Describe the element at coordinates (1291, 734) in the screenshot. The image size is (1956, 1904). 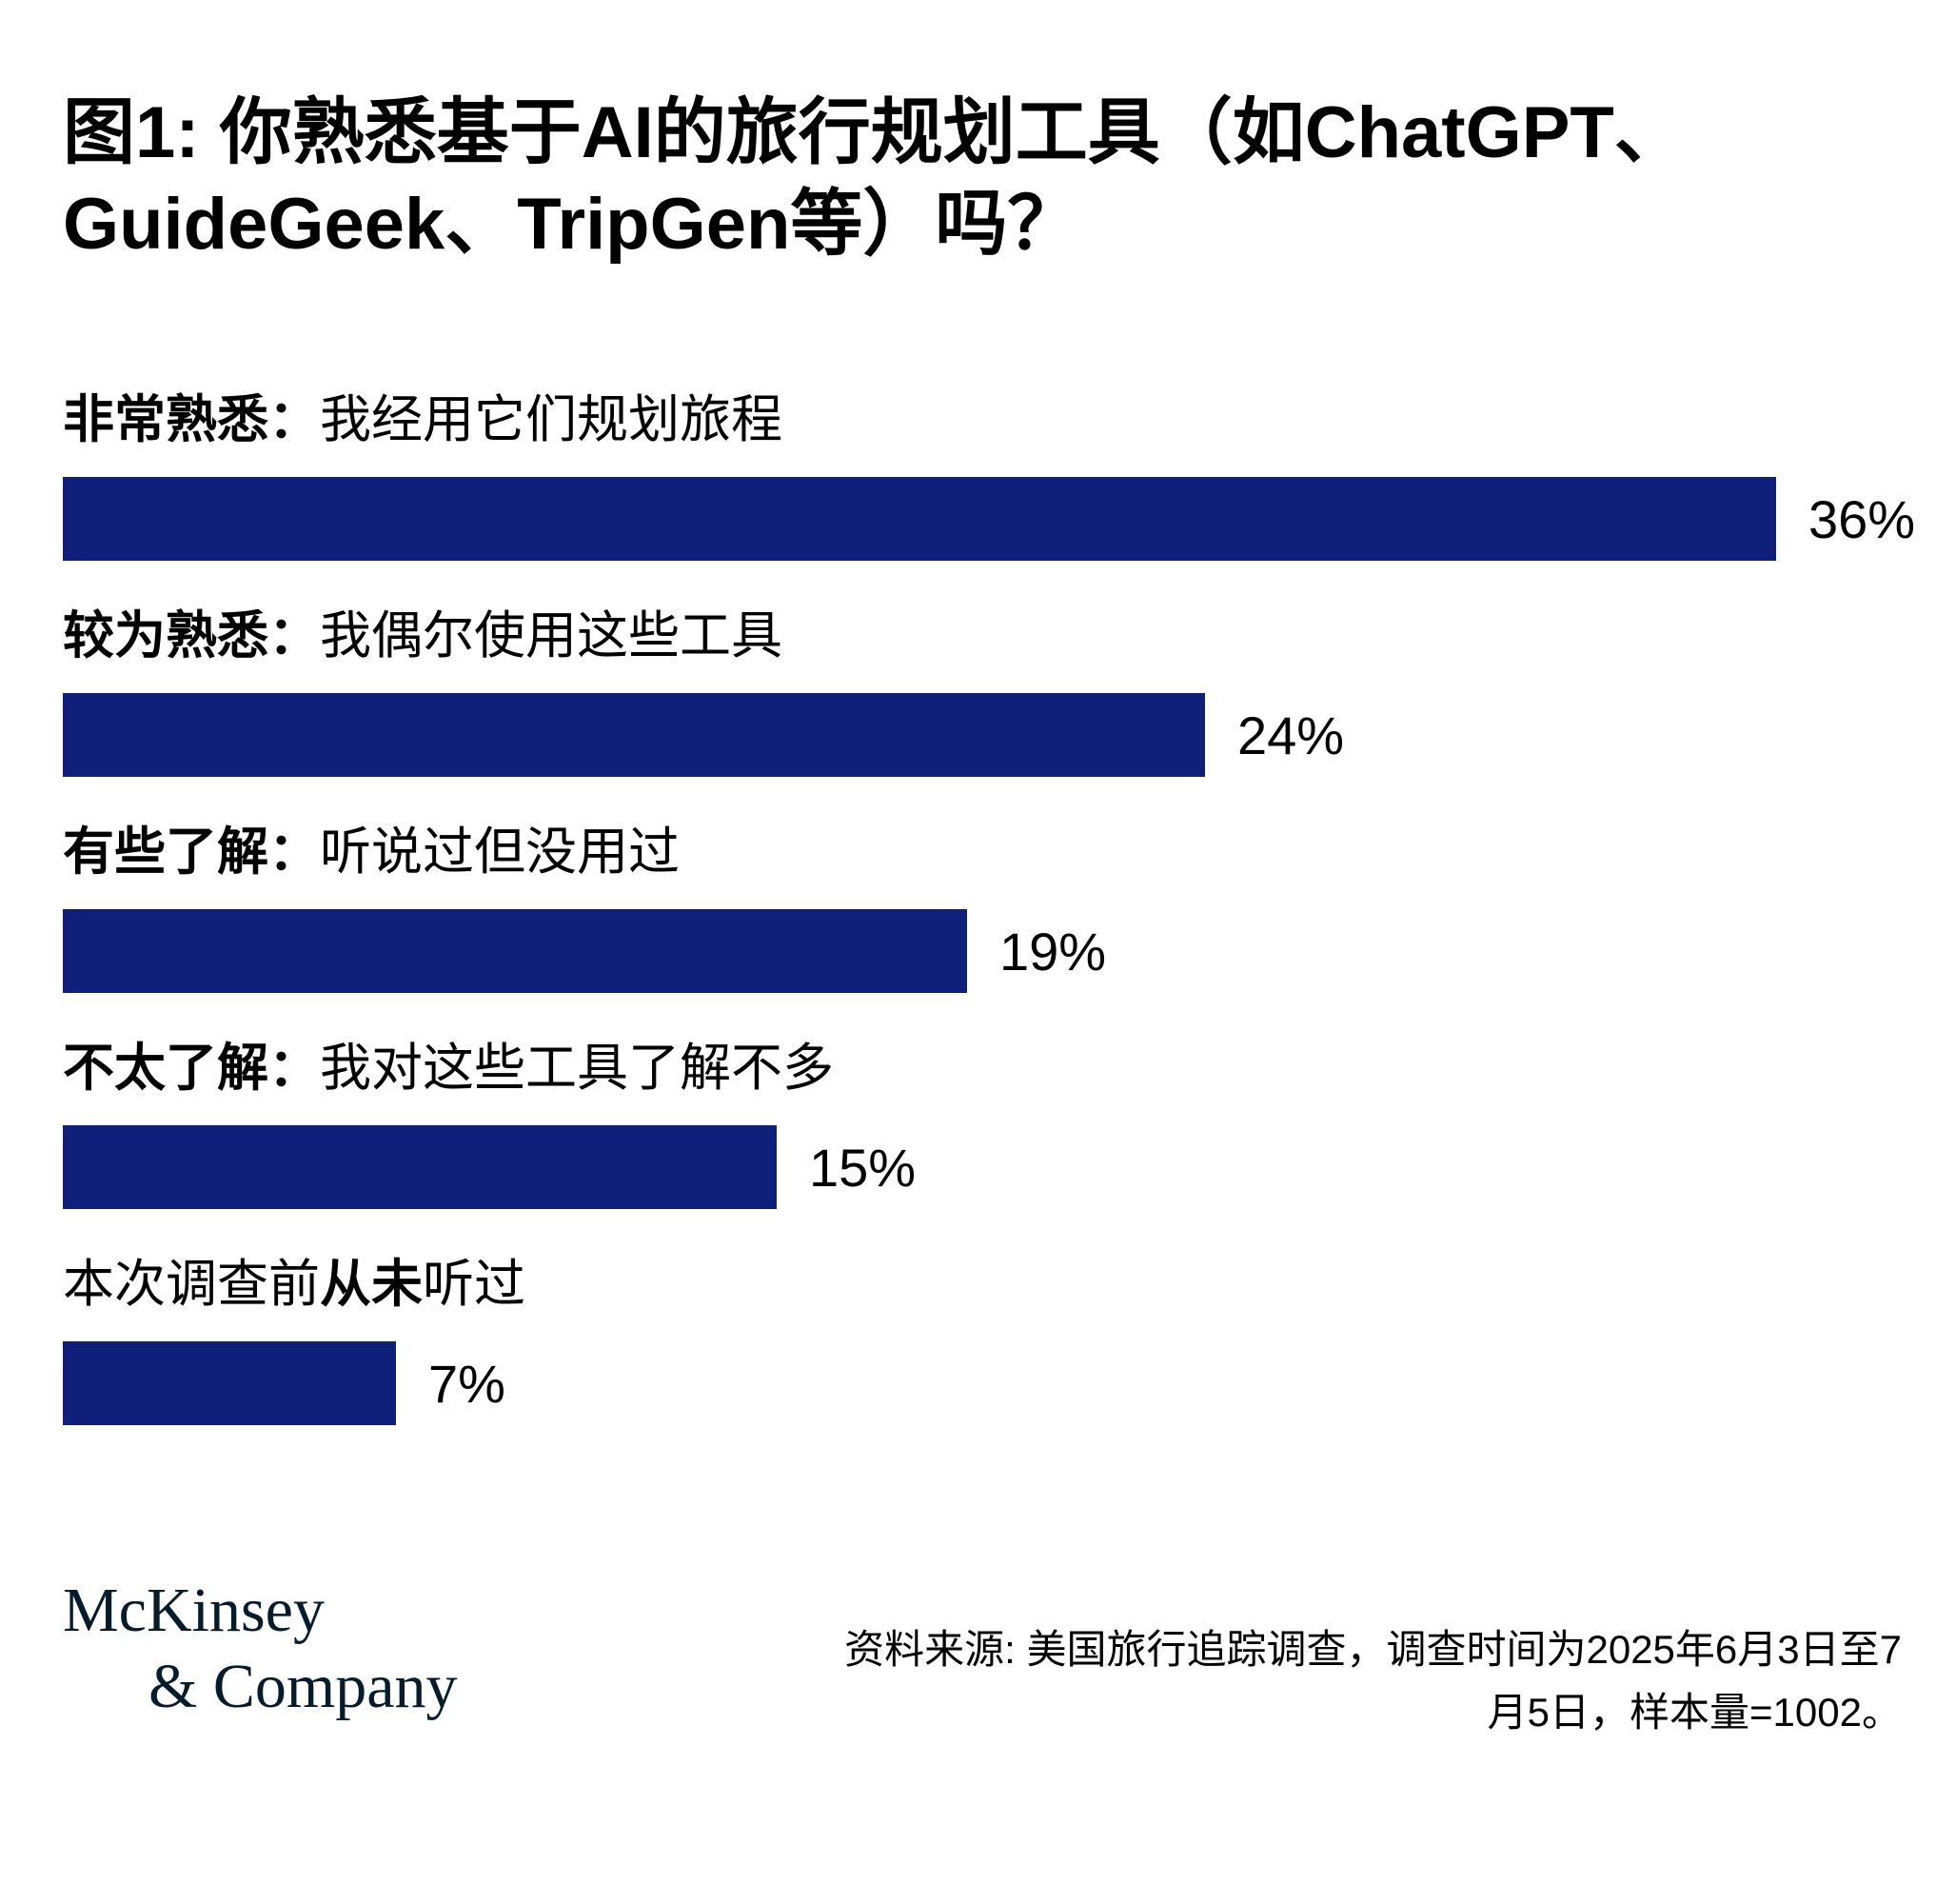
I see `bar-value-label: 24%` at that location.